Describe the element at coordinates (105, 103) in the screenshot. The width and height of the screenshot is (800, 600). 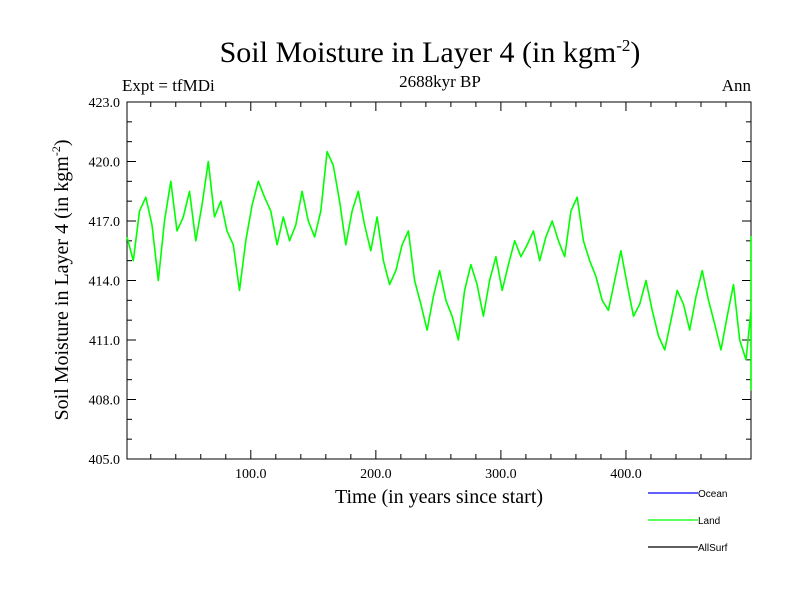
I see `y-tick-label: 423.0` at that location.